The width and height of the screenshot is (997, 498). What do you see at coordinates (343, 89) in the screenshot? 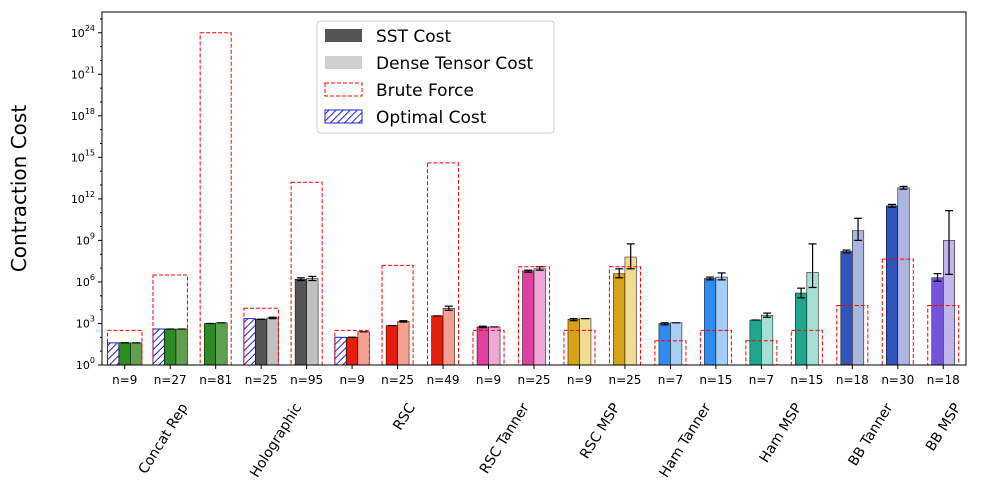
I see `legend-swatch-brute` at bounding box center [343, 89].